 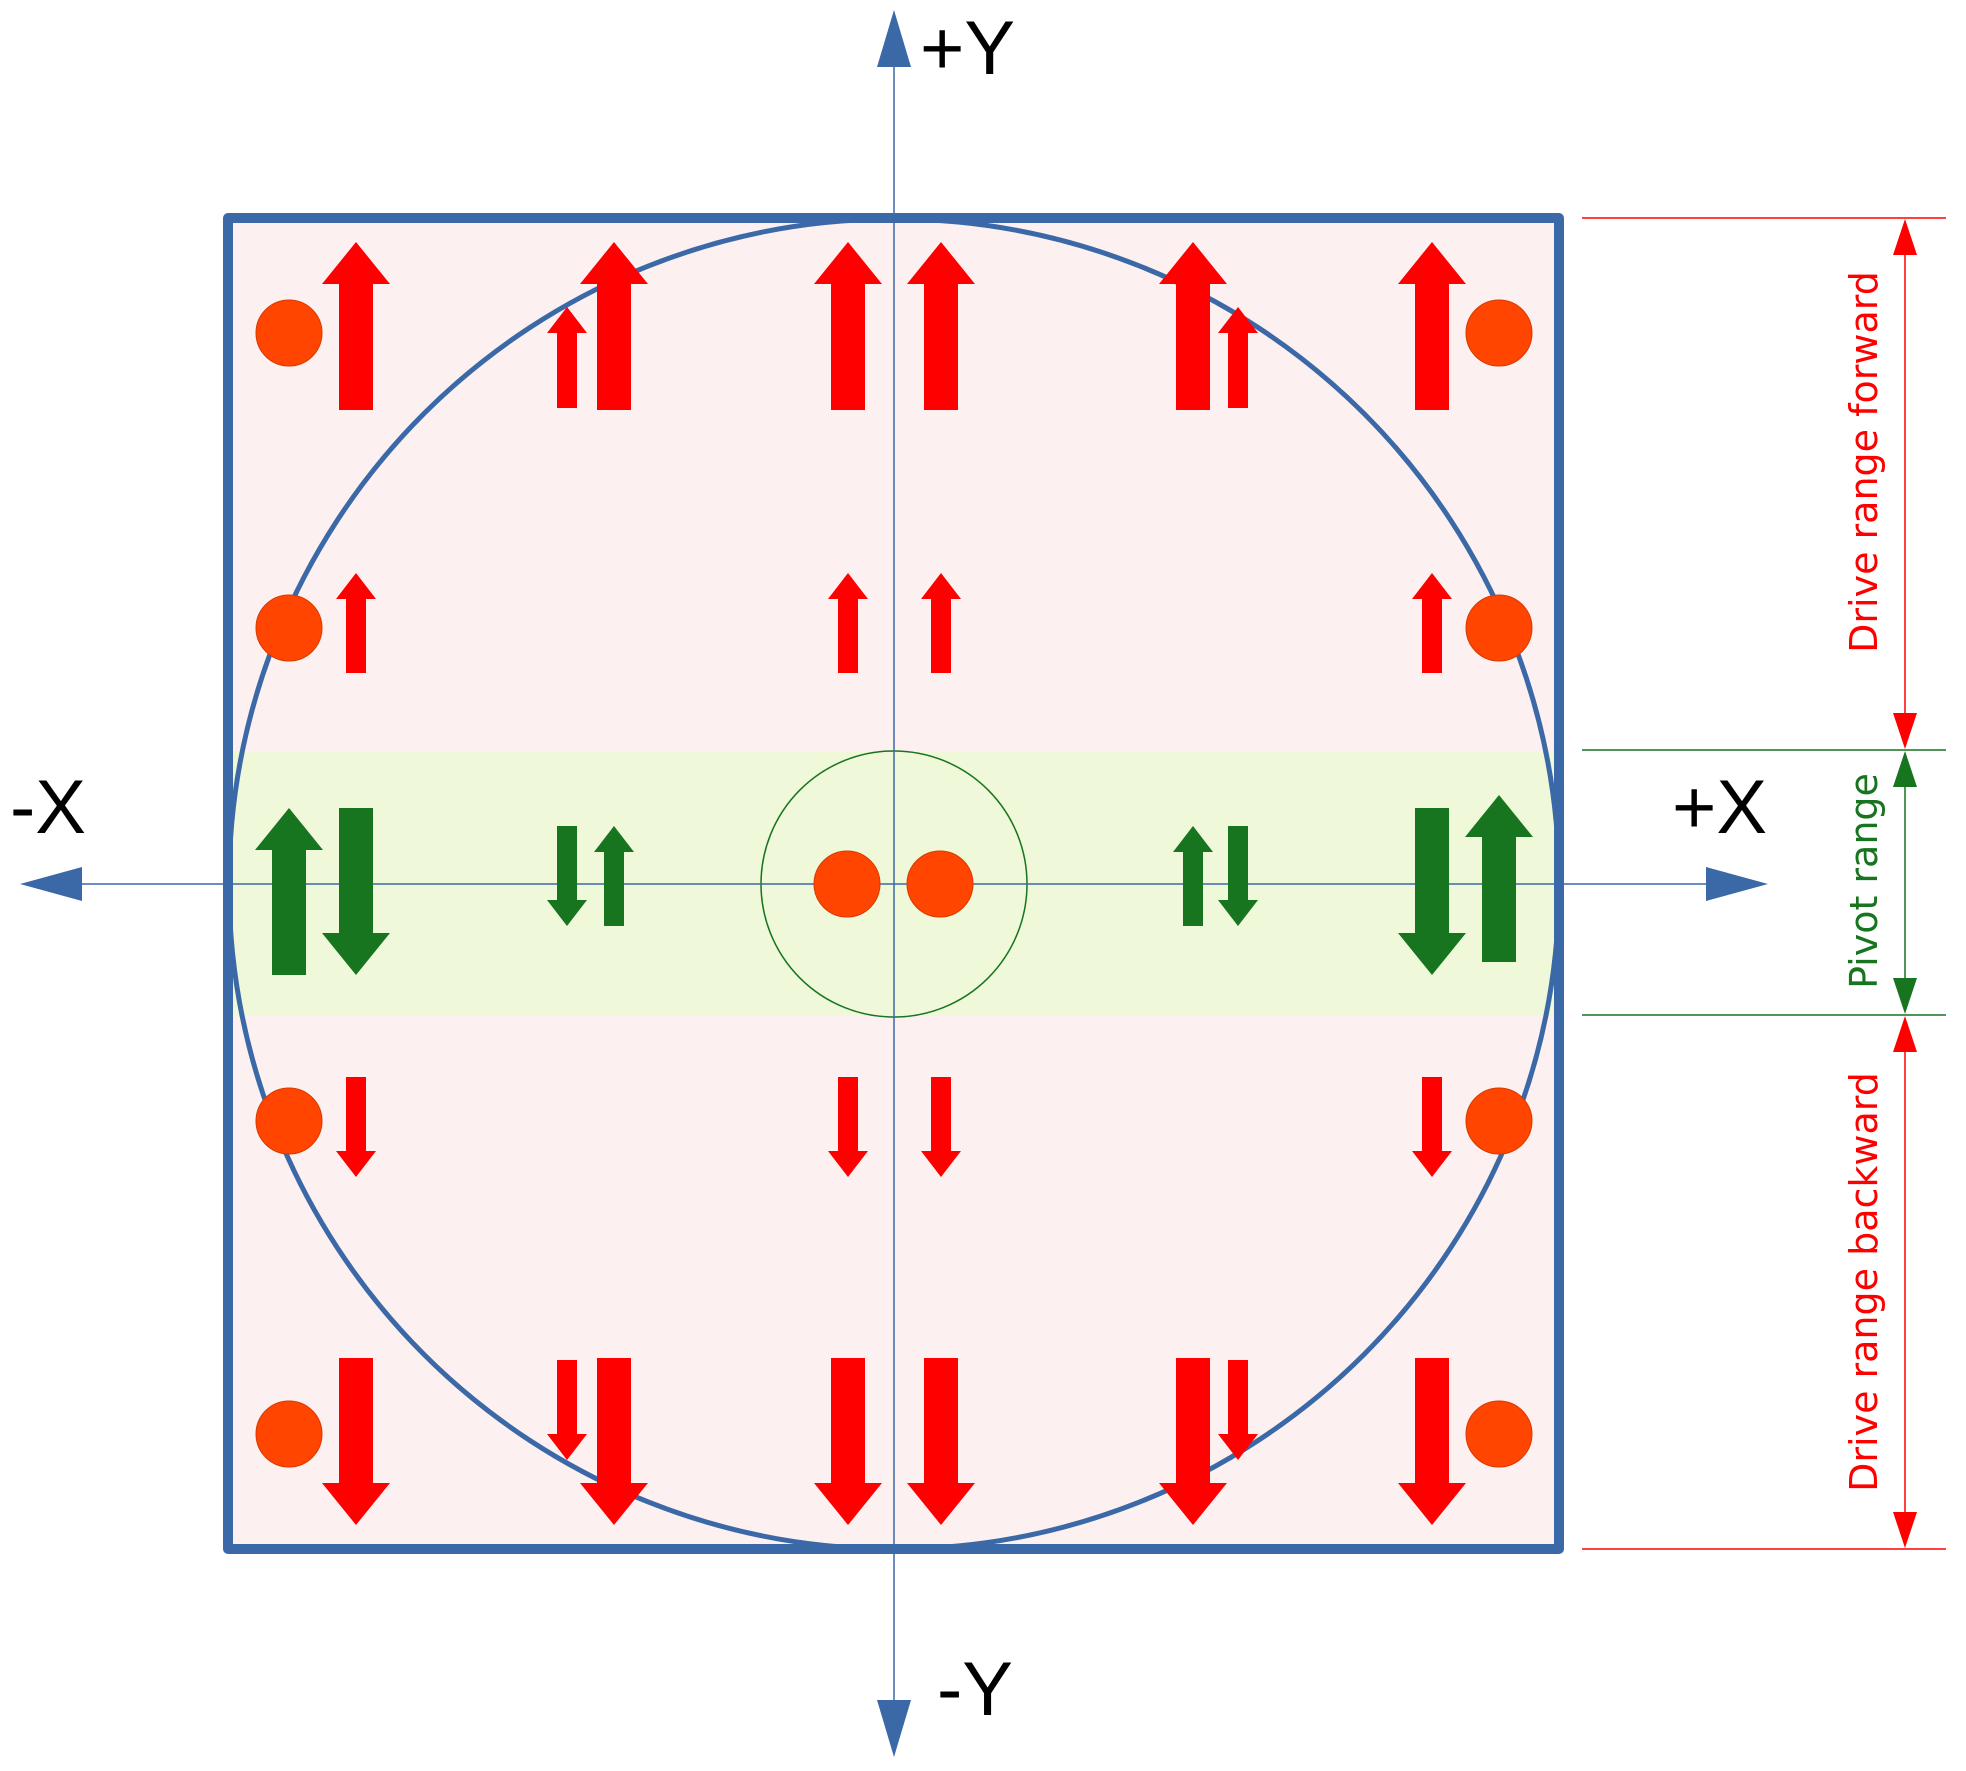 I want to click on plus-y-label: +Y, so click(x=967, y=48).